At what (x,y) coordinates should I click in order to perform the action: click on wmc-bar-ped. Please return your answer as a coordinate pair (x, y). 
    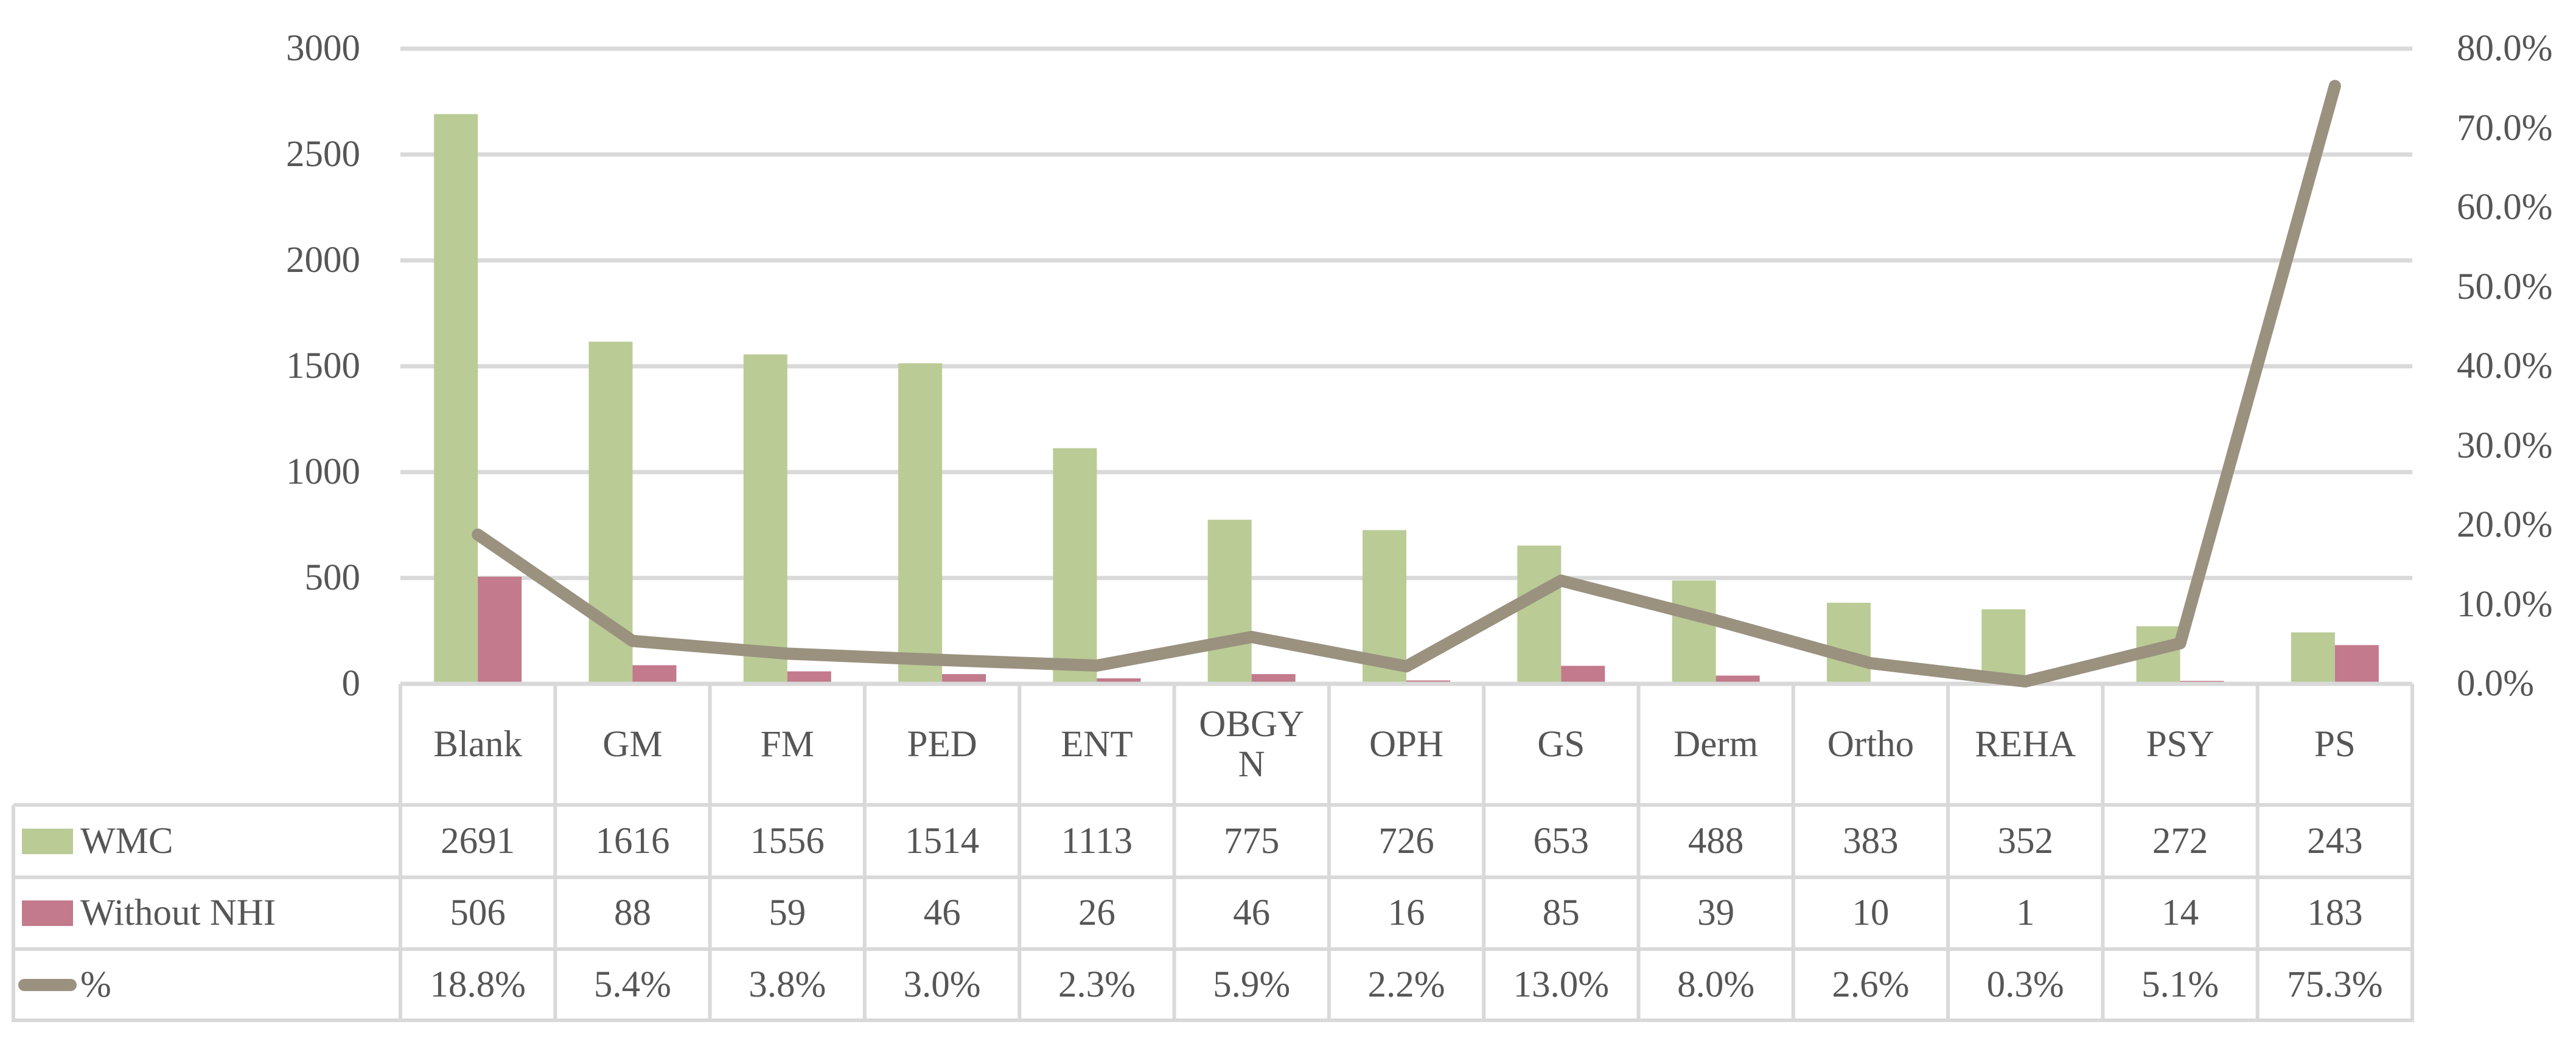
    Looking at the image, I should click on (920, 523).